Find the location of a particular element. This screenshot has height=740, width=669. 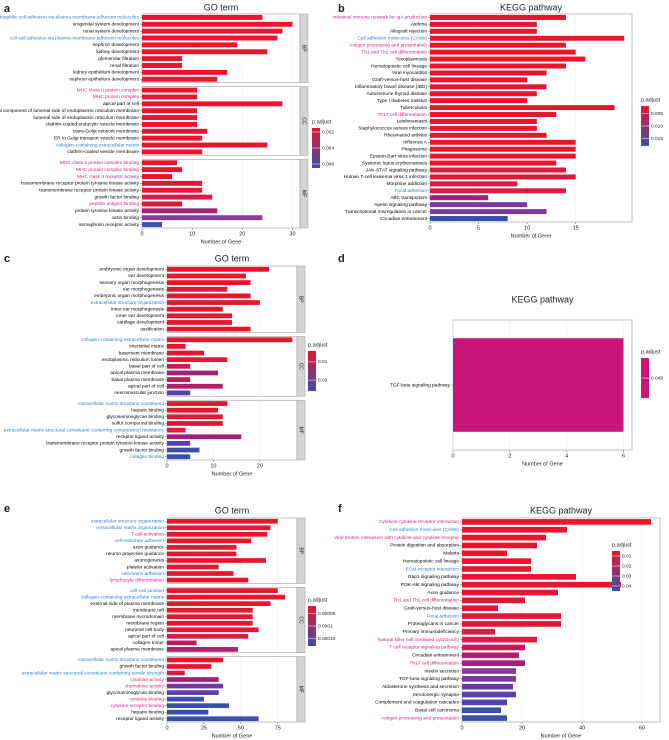

category-label: T cell activation is located at coordinates (147, 535).